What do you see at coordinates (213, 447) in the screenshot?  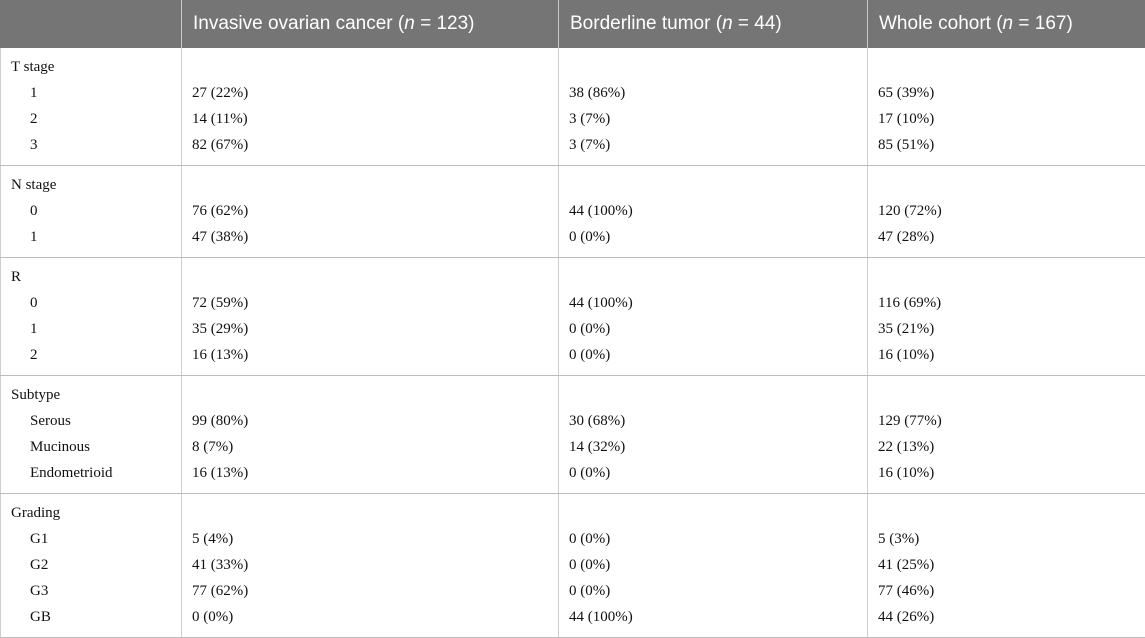 I see `row-value: 8 (7%)` at bounding box center [213, 447].